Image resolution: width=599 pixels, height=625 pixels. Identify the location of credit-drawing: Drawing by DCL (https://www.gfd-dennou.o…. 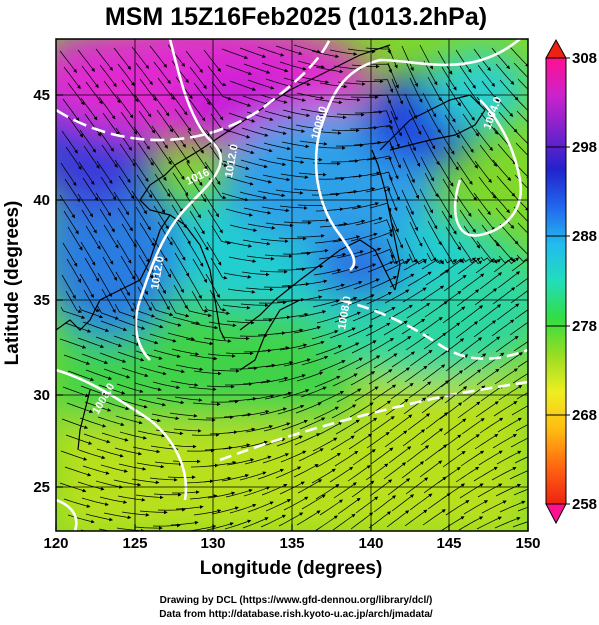
(296, 600).